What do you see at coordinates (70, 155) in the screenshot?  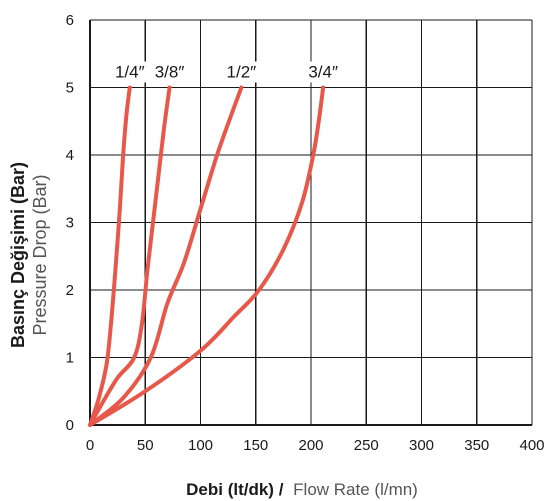 I see `y-tick-label: 4` at bounding box center [70, 155].